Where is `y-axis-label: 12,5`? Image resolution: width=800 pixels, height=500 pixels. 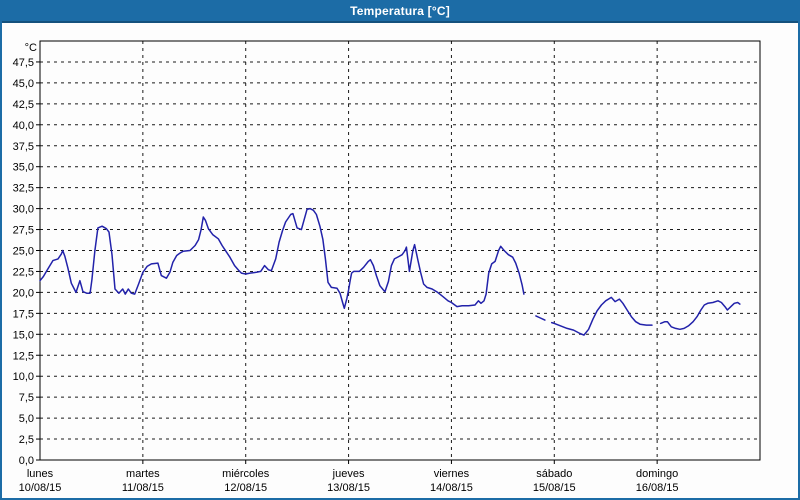 y-axis-label: 12,5 is located at coordinates (23, 356).